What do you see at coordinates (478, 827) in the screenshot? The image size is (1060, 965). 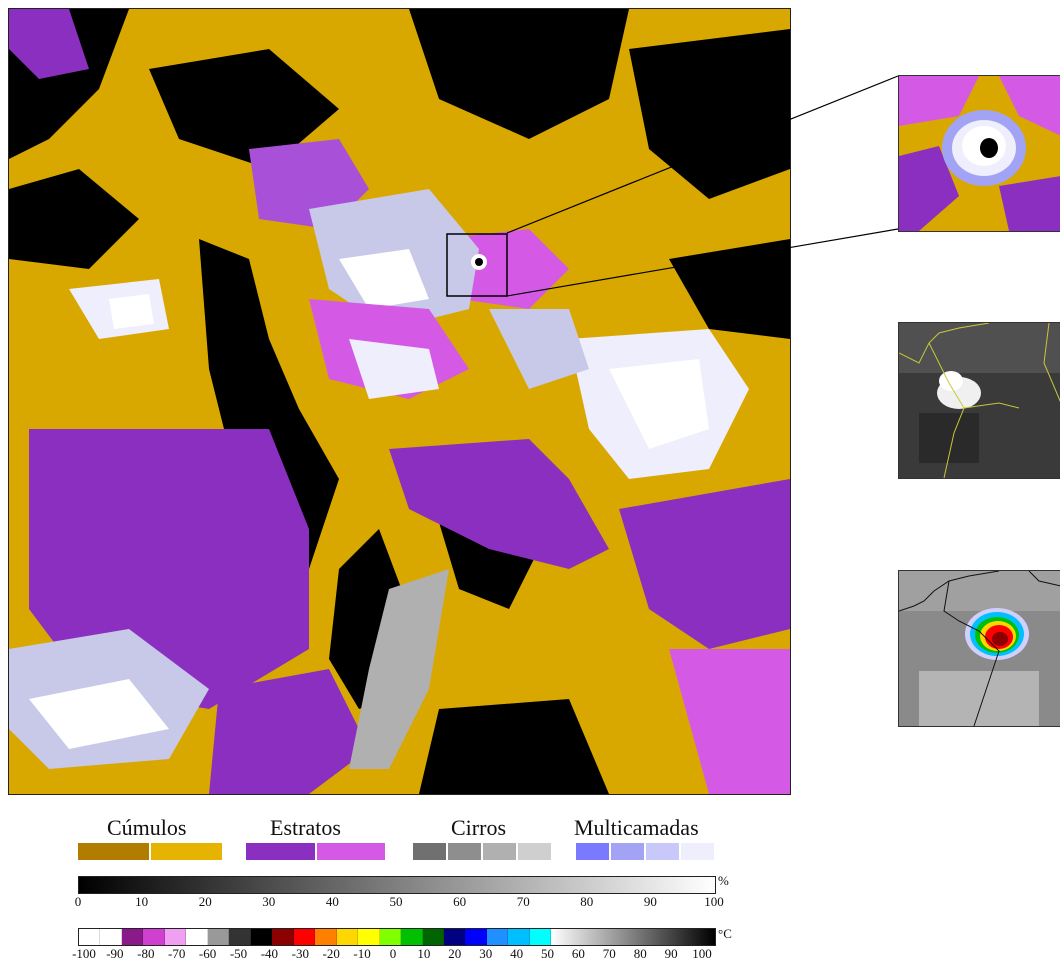 I see `legend-label-cirros: Cirros` at bounding box center [478, 827].